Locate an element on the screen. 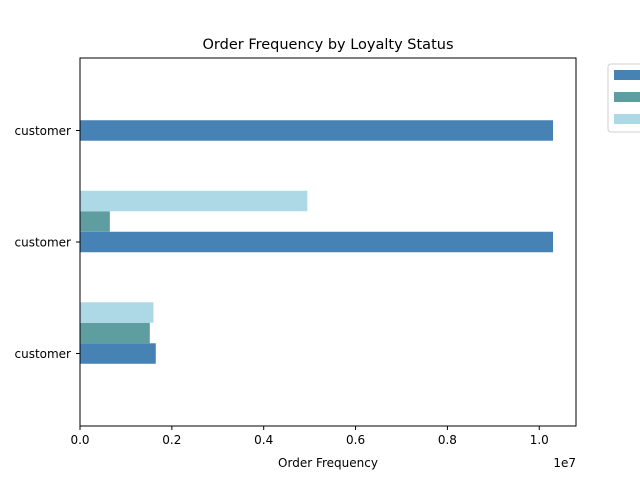  chart-title: Order Frequency by Loyalty Status is located at coordinates (328, 45).